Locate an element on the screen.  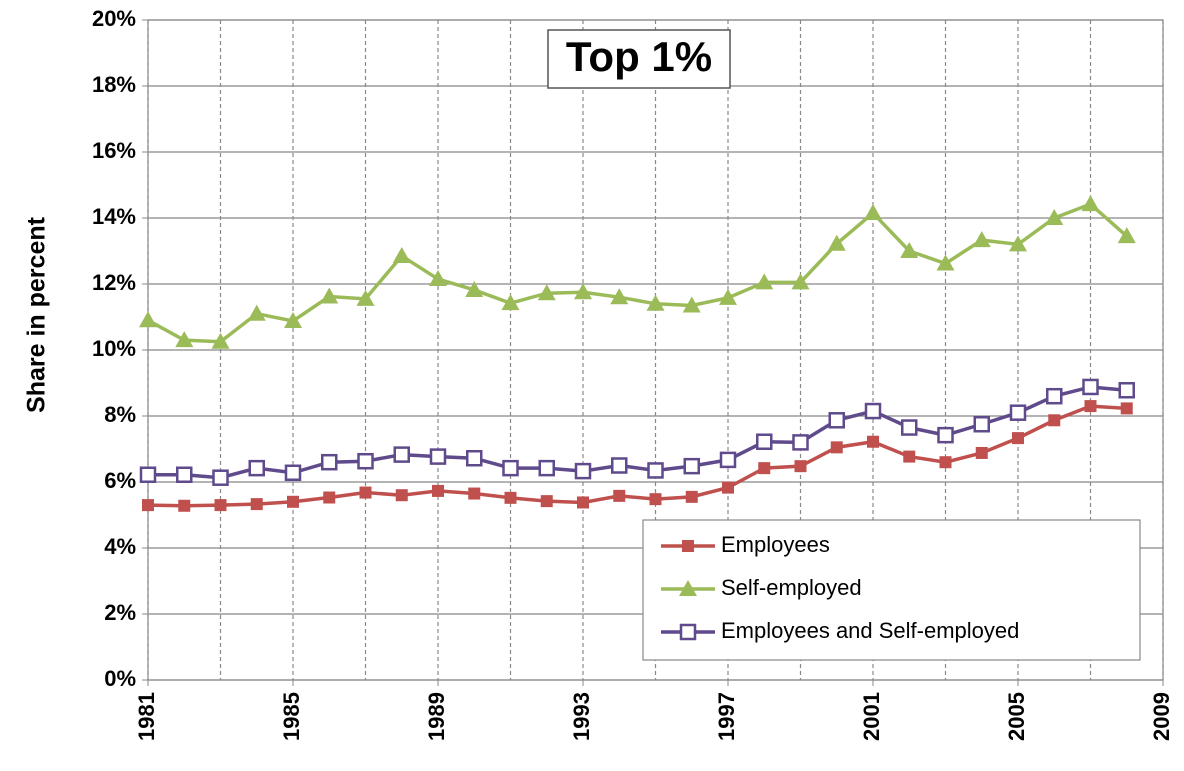
title-box: Top 1% is located at coordinates (639, 59).